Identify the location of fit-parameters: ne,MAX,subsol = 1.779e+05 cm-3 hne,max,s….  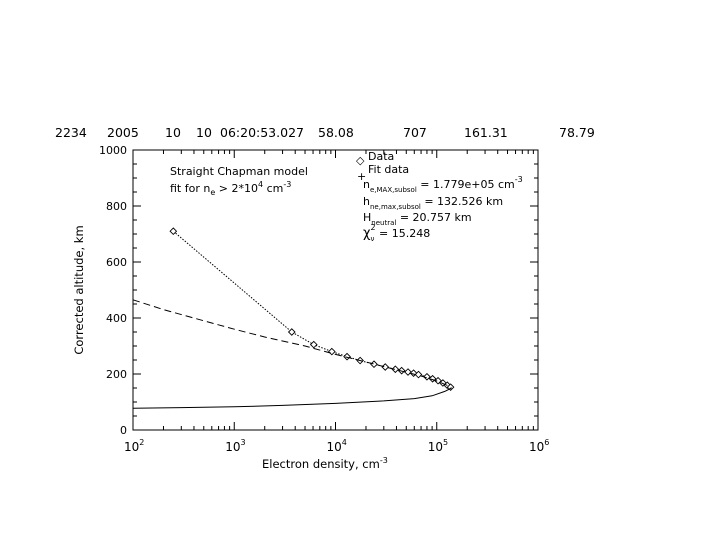
(443, 209).